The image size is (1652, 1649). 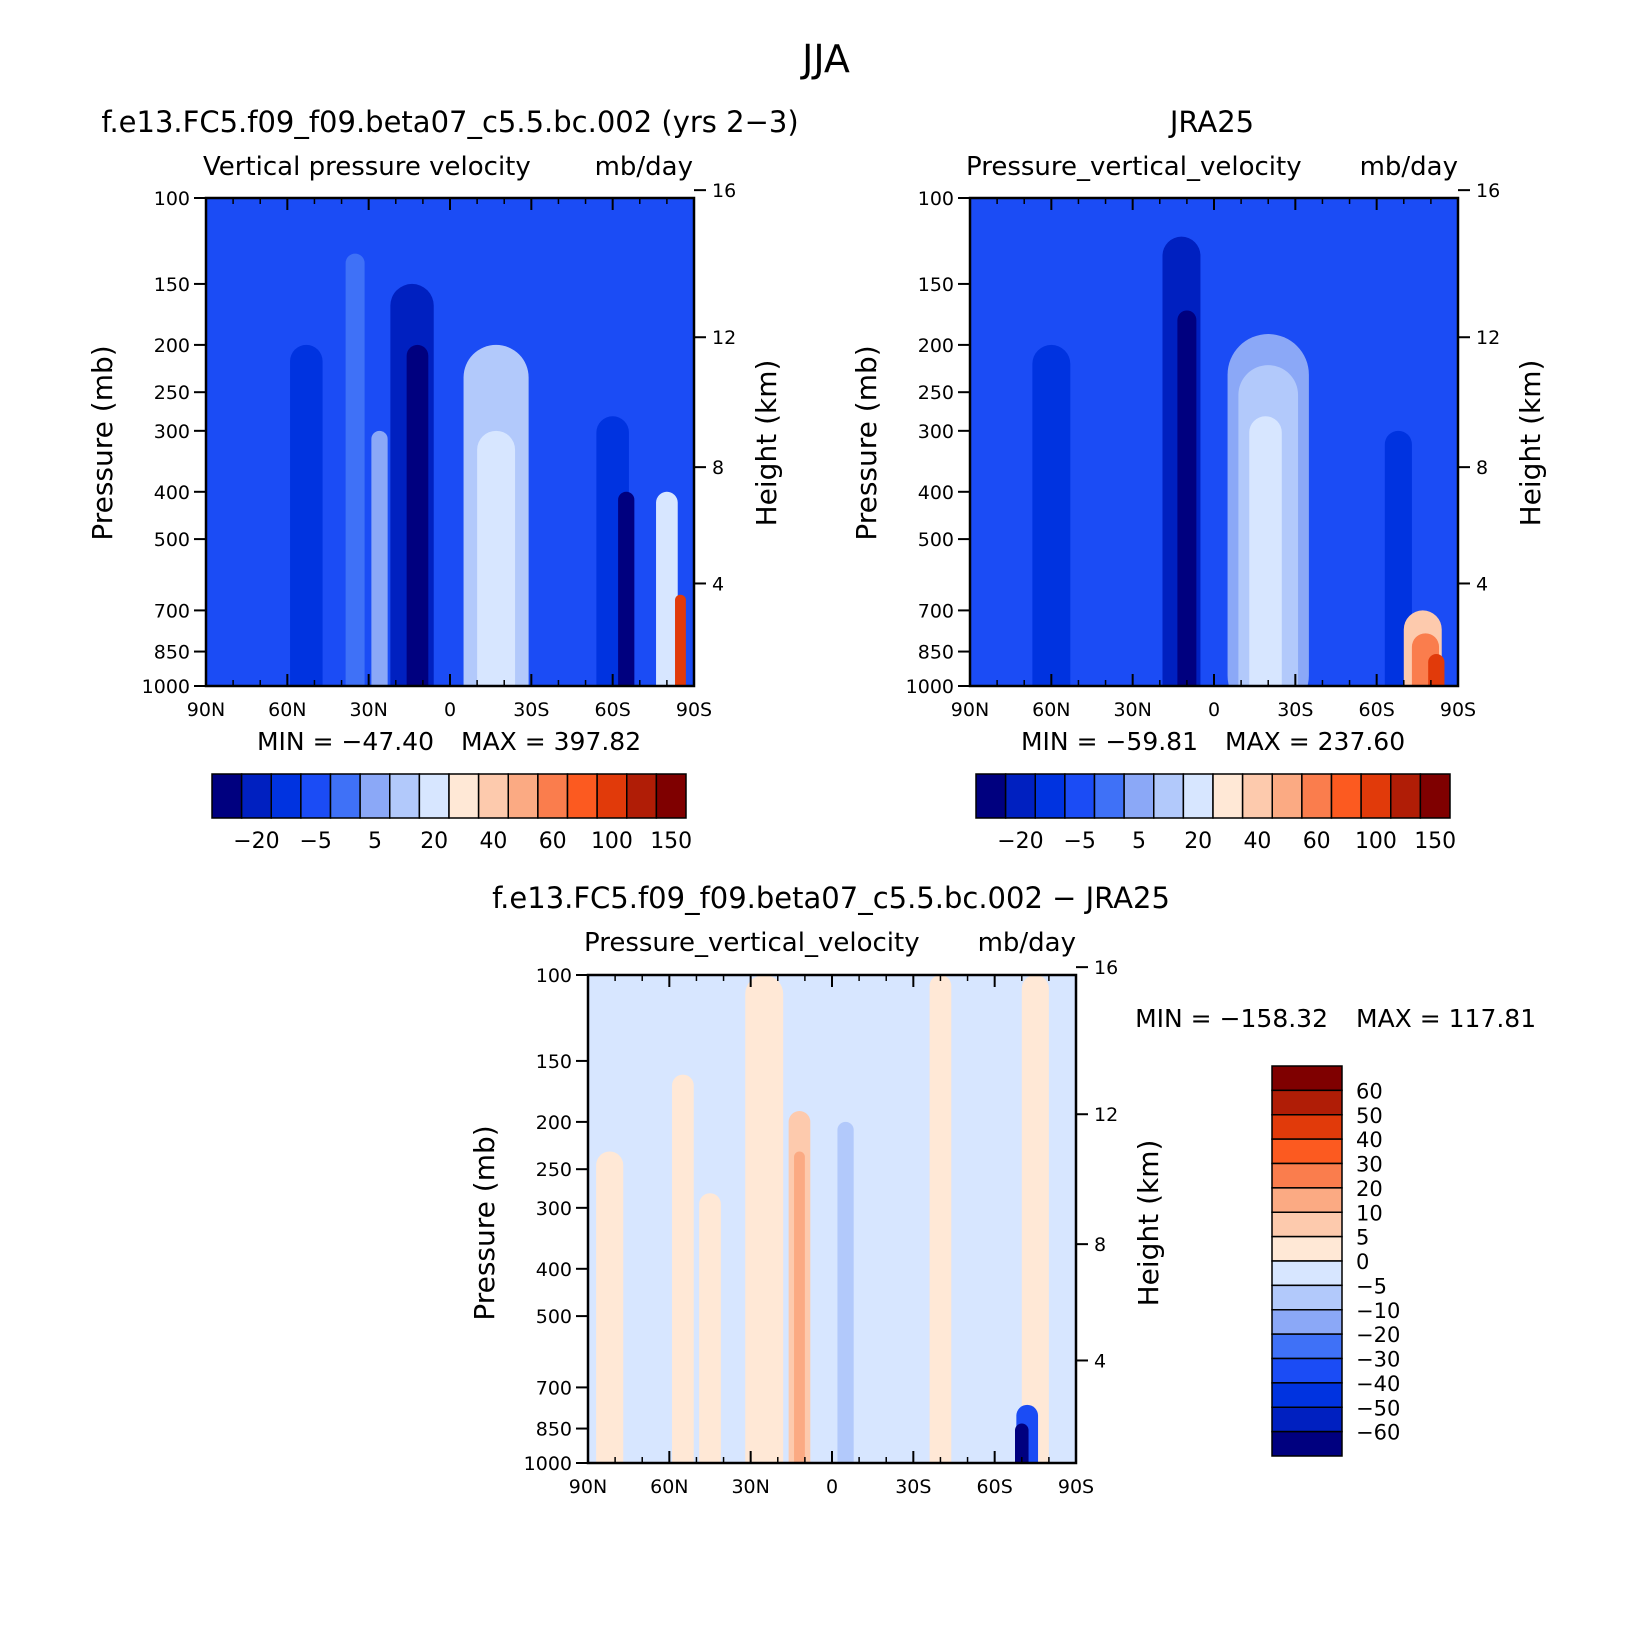 What do you see at coordinates (450, 710) in the screenshot?
I see `x-tick-label: 0` at bounding box center [450, 710].